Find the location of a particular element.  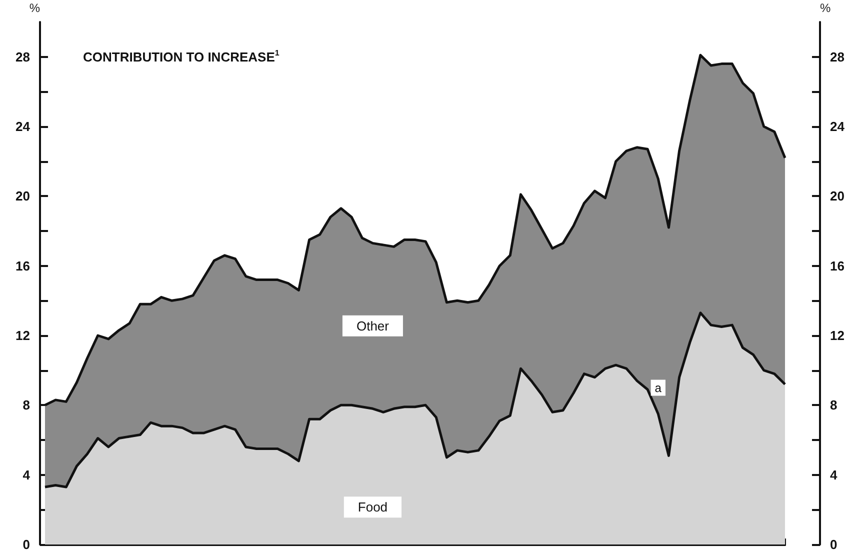

y-tick-label: 24 is located at coordinates (23, 126).